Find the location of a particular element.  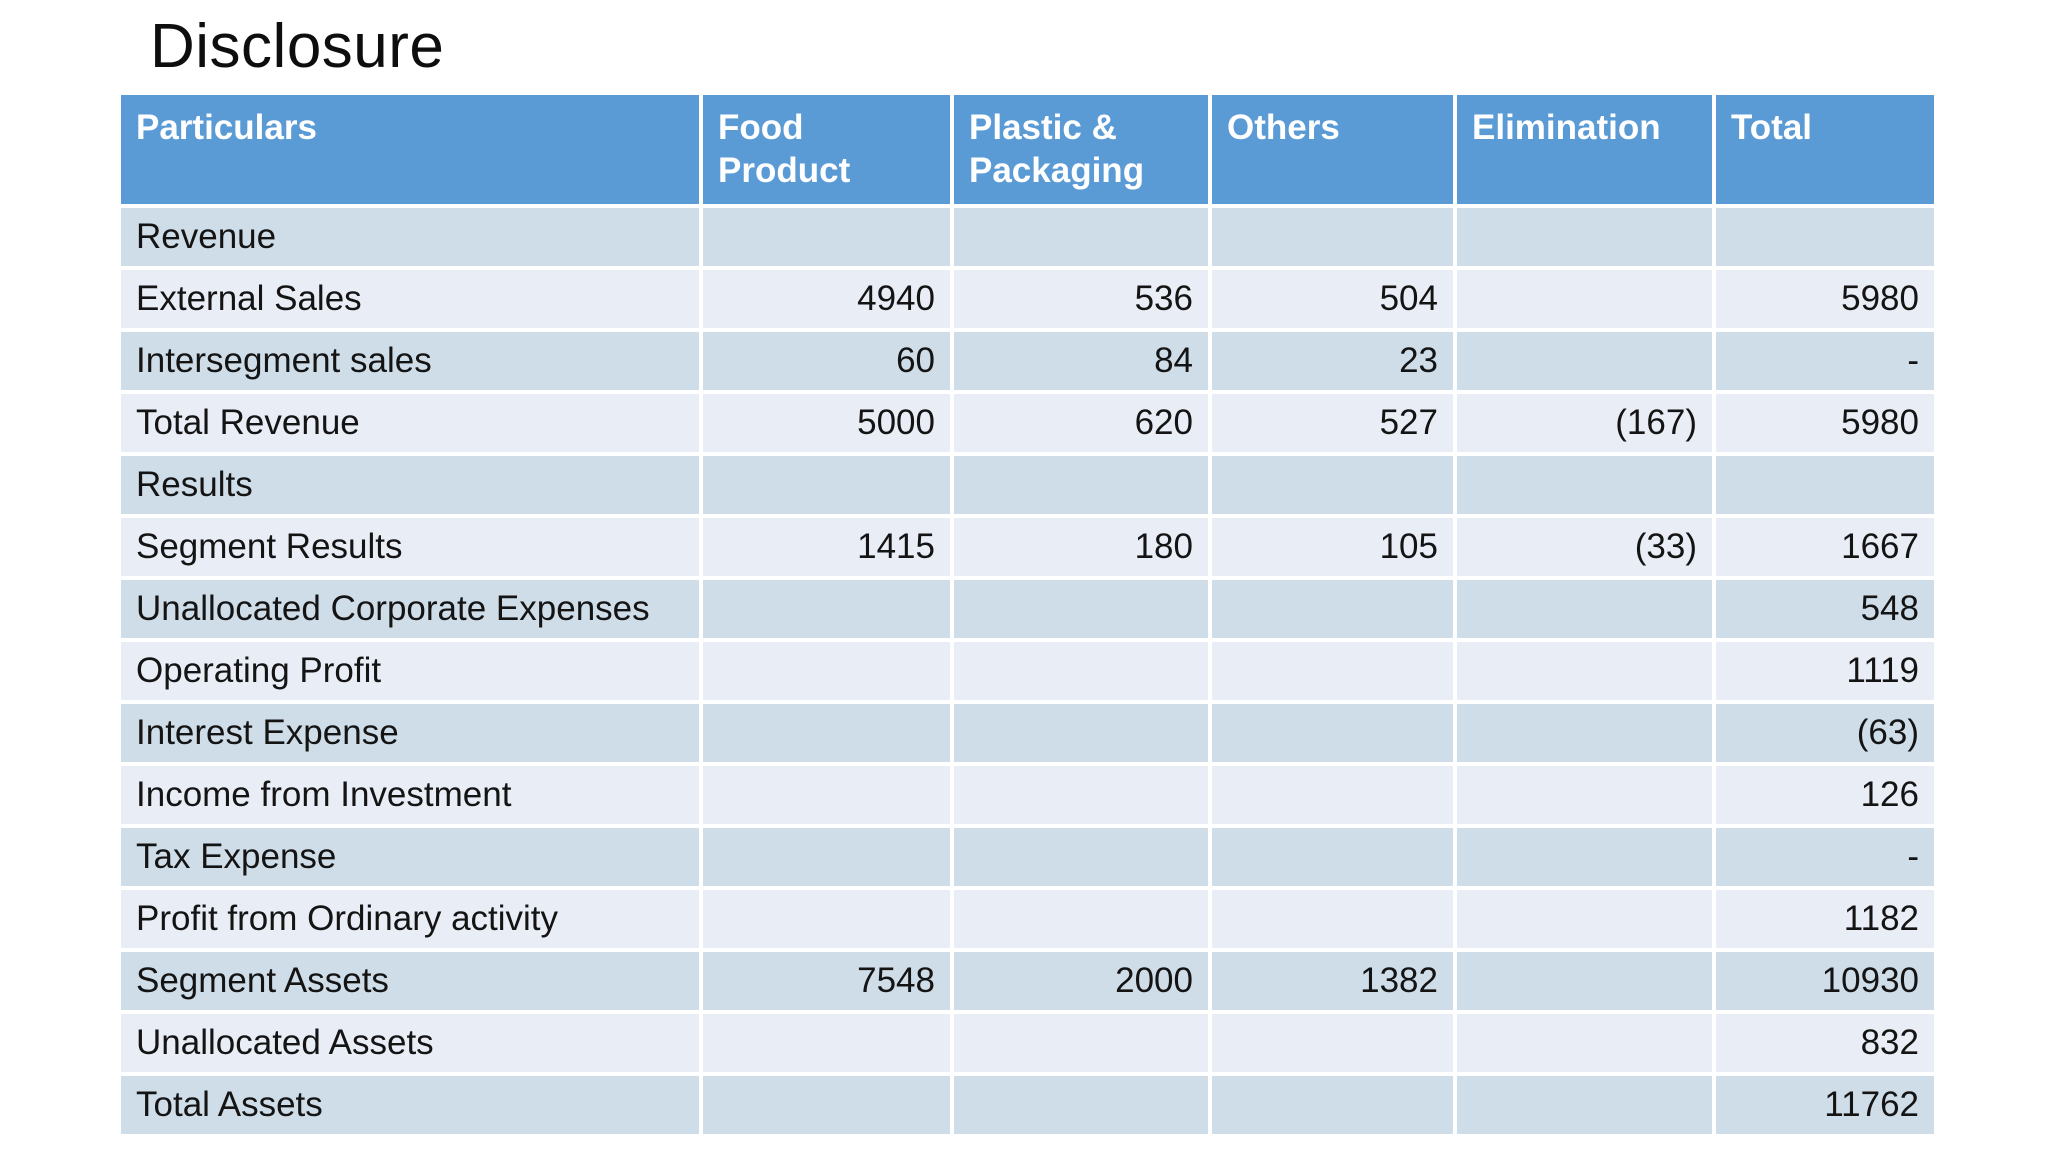

row-label: Results is located at coordinates (410, 485).